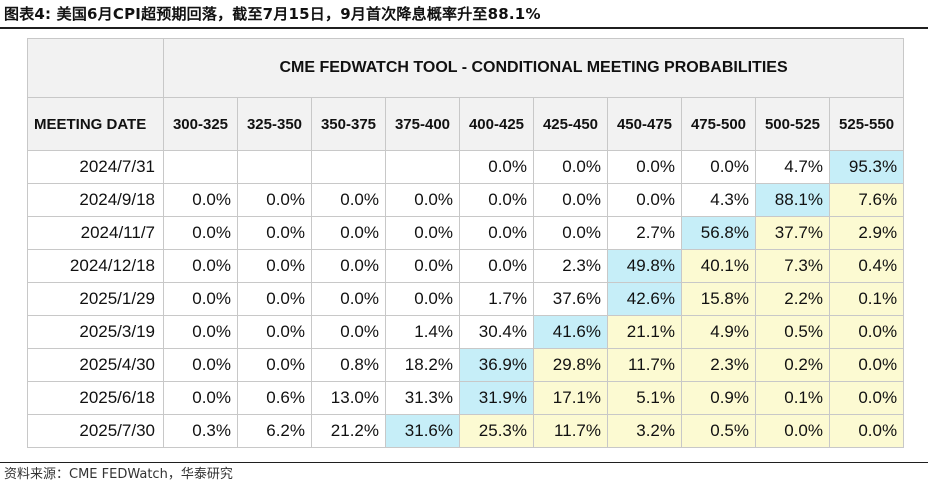 The height and width of the screenshot is (487, 928). Describe the element at coordinates (496, 398) in the screenshot. I see `probability-cell: 31.9%` at that location.